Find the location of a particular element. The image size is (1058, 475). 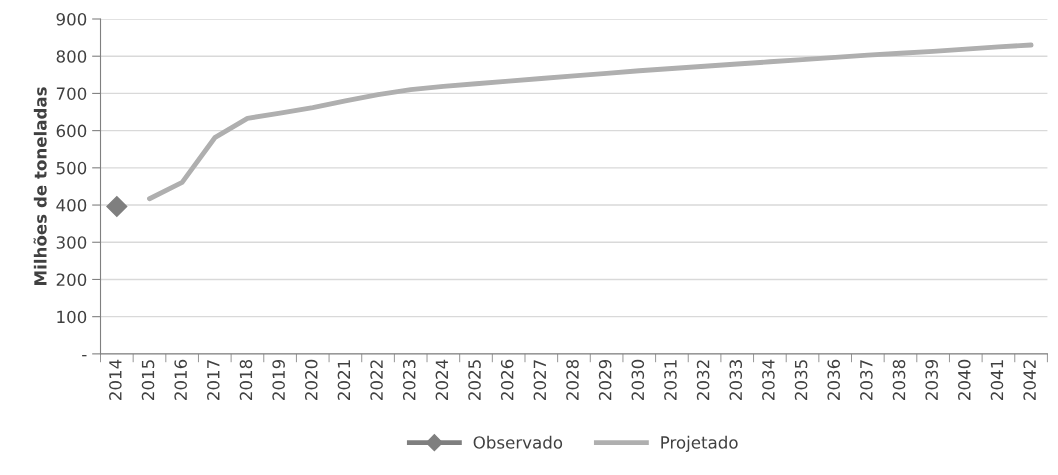

y-tick-label: 800 is located at coordinates (71, 56).